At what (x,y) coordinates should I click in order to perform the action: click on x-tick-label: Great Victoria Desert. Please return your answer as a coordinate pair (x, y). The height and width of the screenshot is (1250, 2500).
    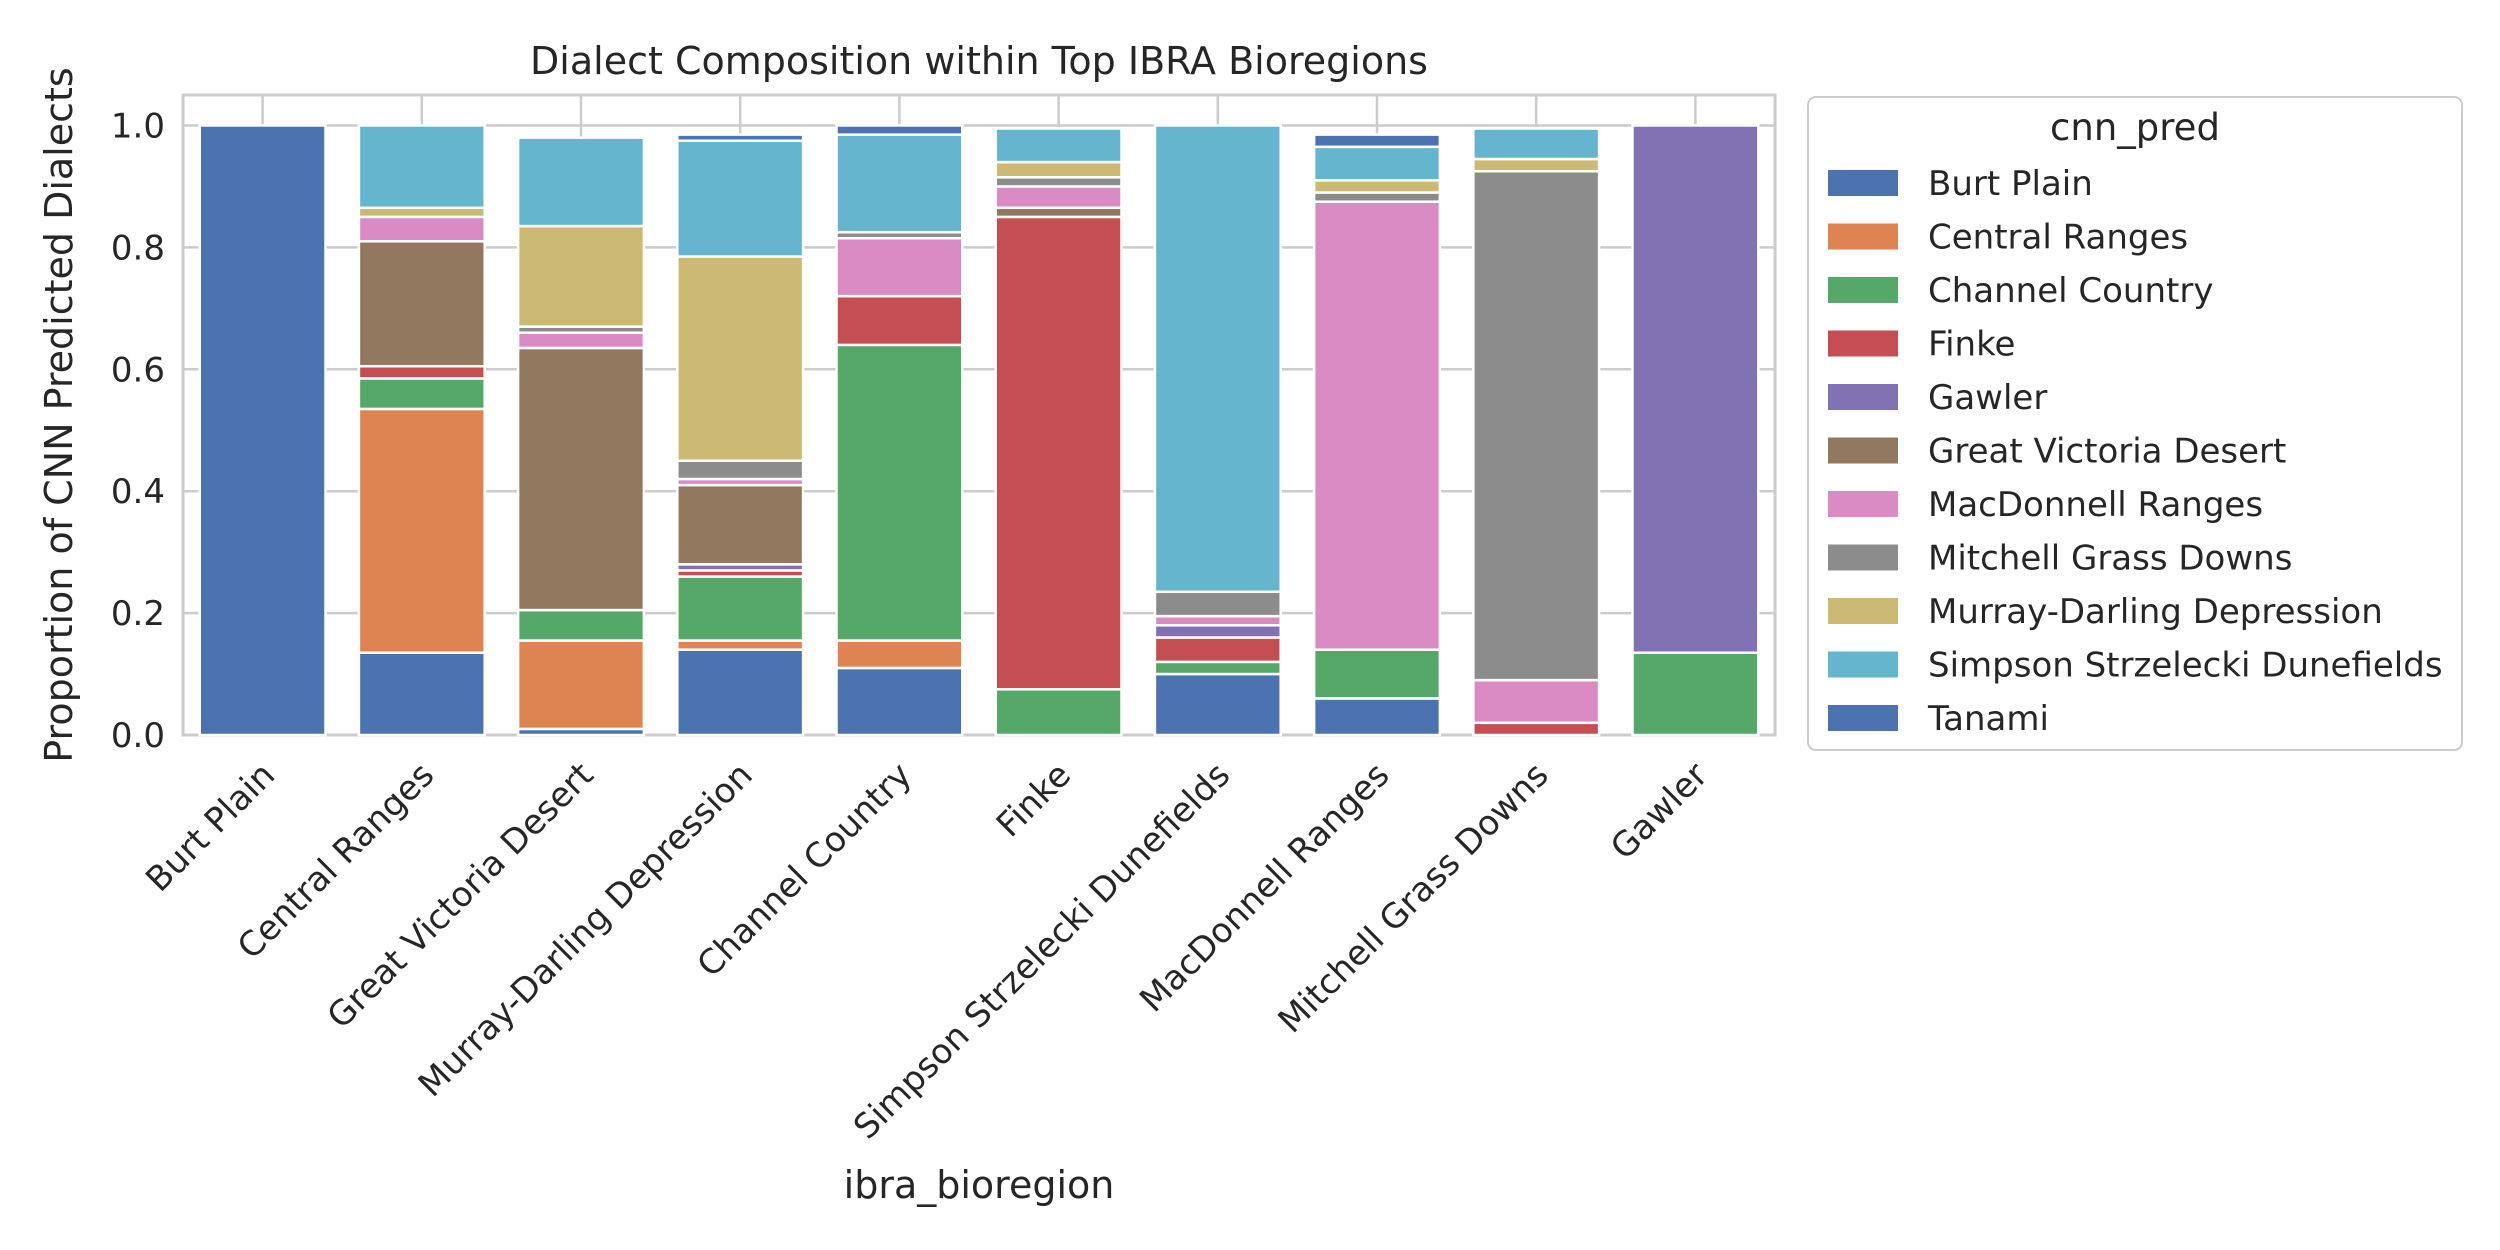
    Looking at the image, I should click on (461, 896).